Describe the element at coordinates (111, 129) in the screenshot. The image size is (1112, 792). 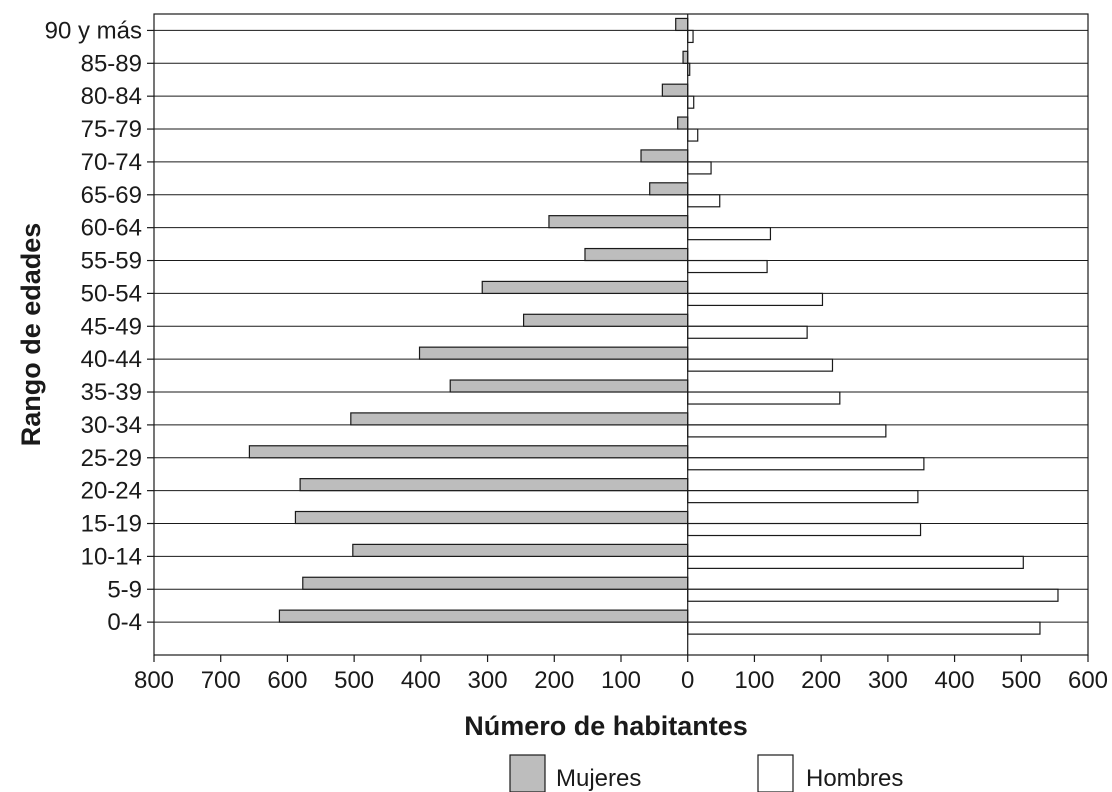
I see `y-tick-label-75-79: 75-79` at that location.